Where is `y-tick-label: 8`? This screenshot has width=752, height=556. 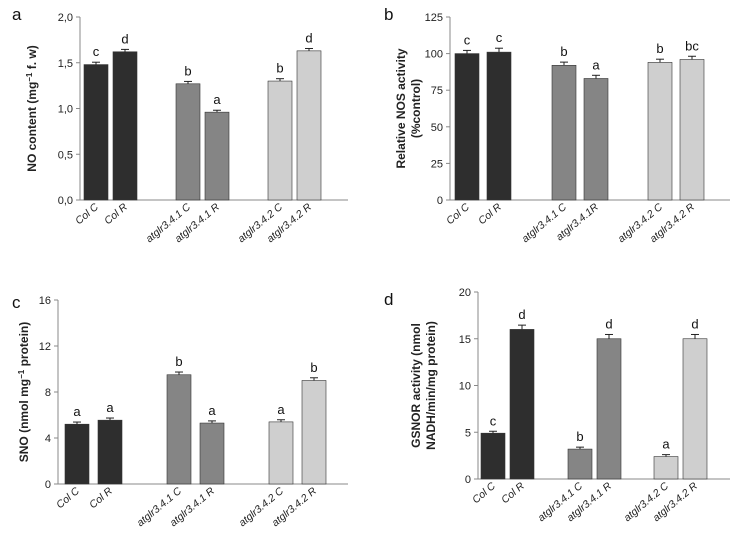 y-tick-label: 8 is located at coordinates (48, 393).